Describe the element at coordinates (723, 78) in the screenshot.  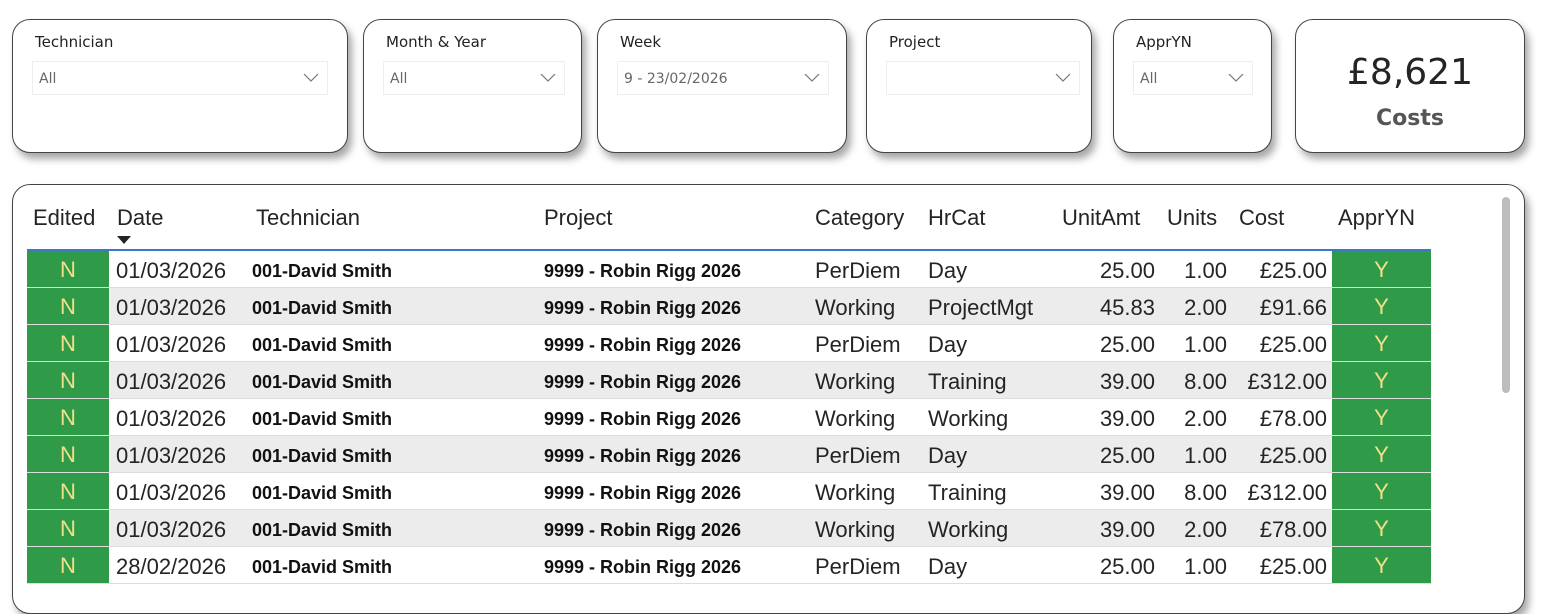
I see `week-dropdown: 9 - 23/02/2026` at that location.